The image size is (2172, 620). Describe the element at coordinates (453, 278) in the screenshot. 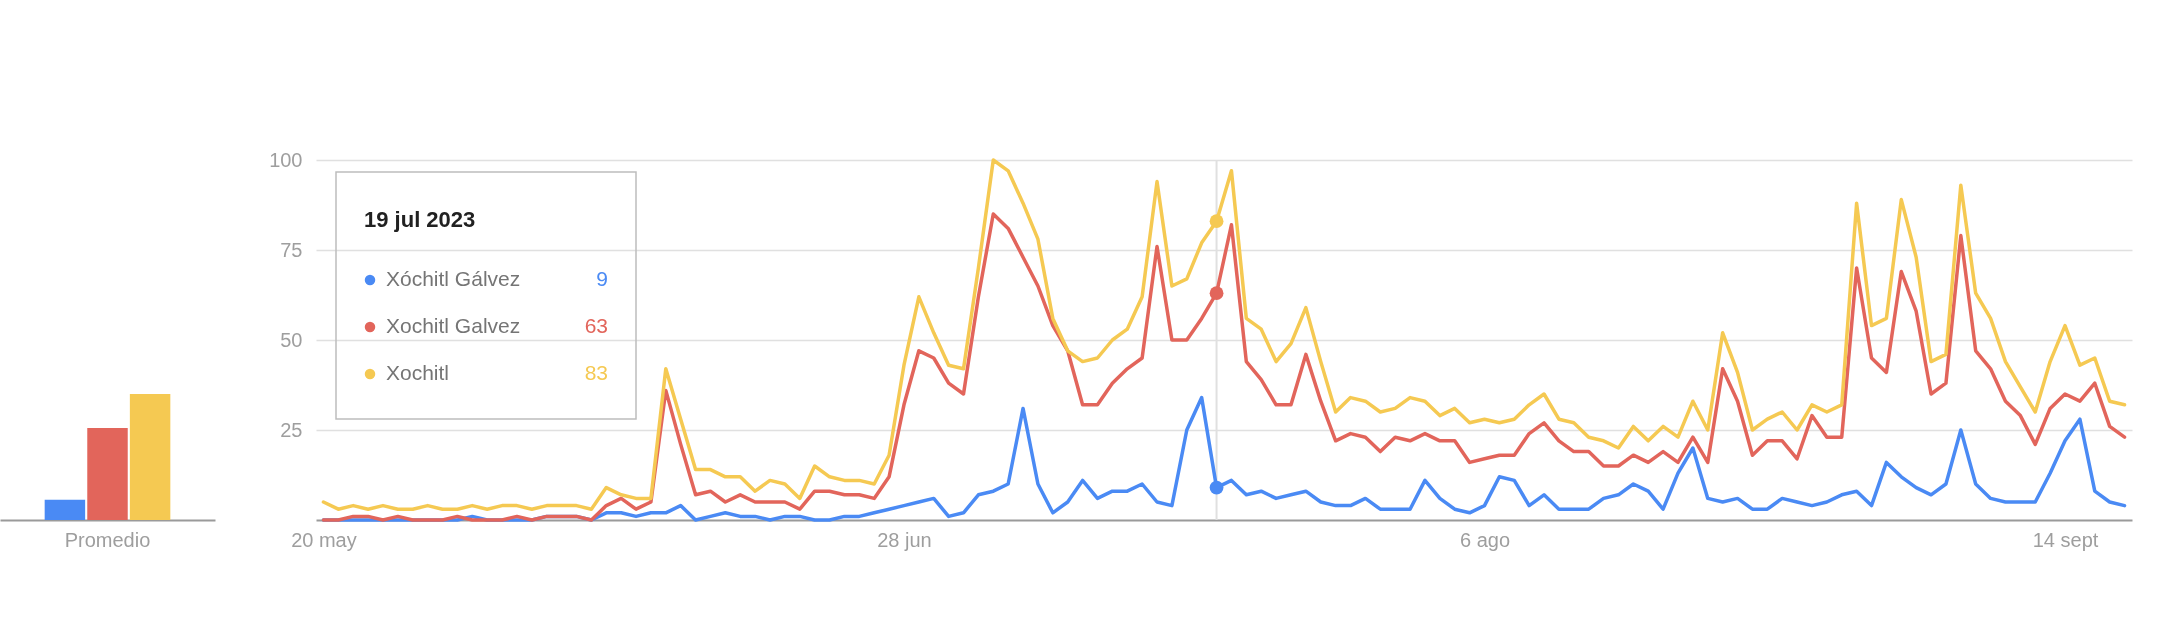

I see `legend-label: Xóchitl Gálvez` at that location.